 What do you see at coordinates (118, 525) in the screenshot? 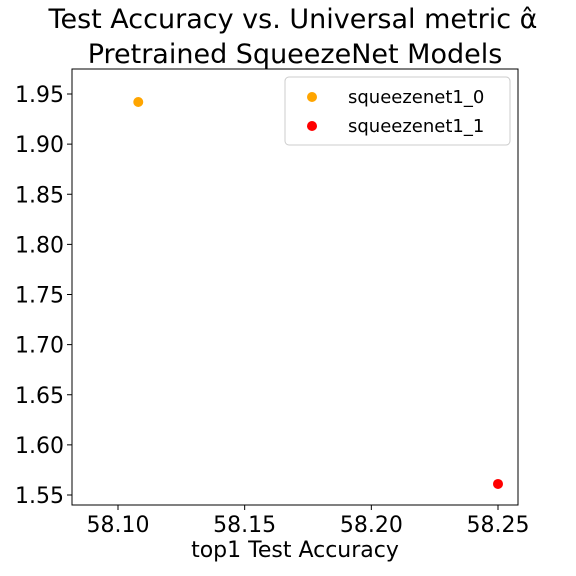
I see `x-tick-label: 58.10` at bounding box center [118, 525].